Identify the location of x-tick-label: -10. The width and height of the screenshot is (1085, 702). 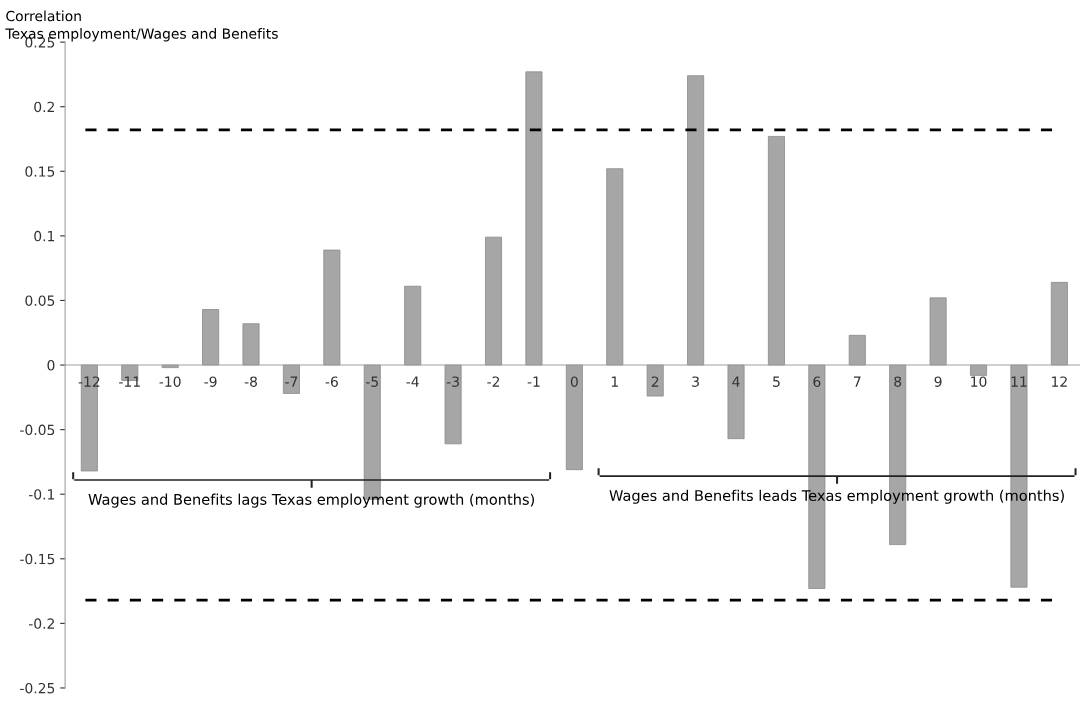
(170, 381).